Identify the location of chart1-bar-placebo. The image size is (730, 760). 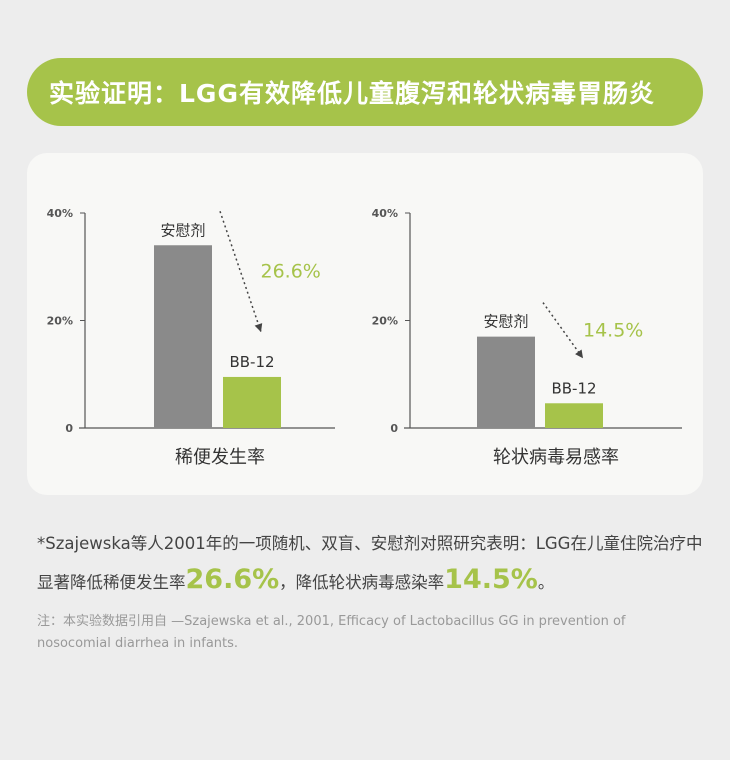
(183, 336).